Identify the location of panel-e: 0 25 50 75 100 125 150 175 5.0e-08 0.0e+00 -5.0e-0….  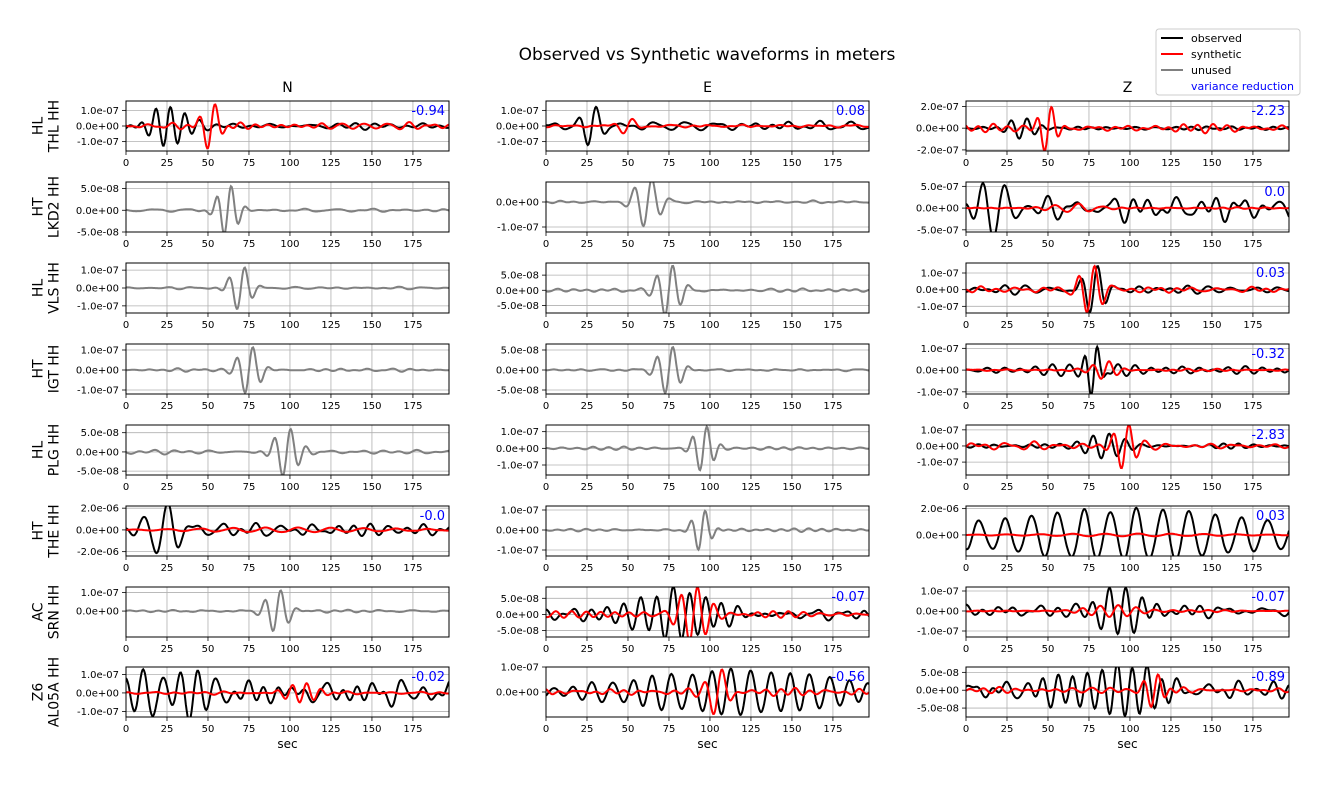
(683, 296).